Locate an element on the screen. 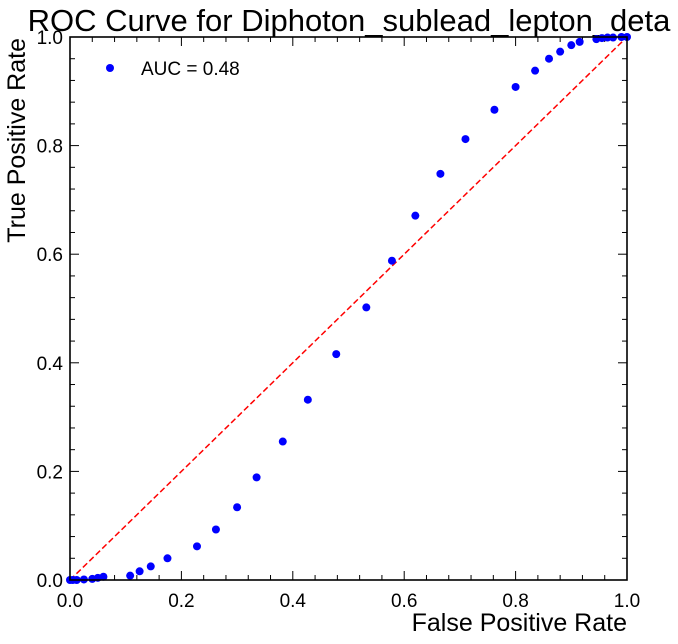 The height and width of the screenshot is (644, 678). y-tick-label: 0.8 is located at coordinates (50, 147).